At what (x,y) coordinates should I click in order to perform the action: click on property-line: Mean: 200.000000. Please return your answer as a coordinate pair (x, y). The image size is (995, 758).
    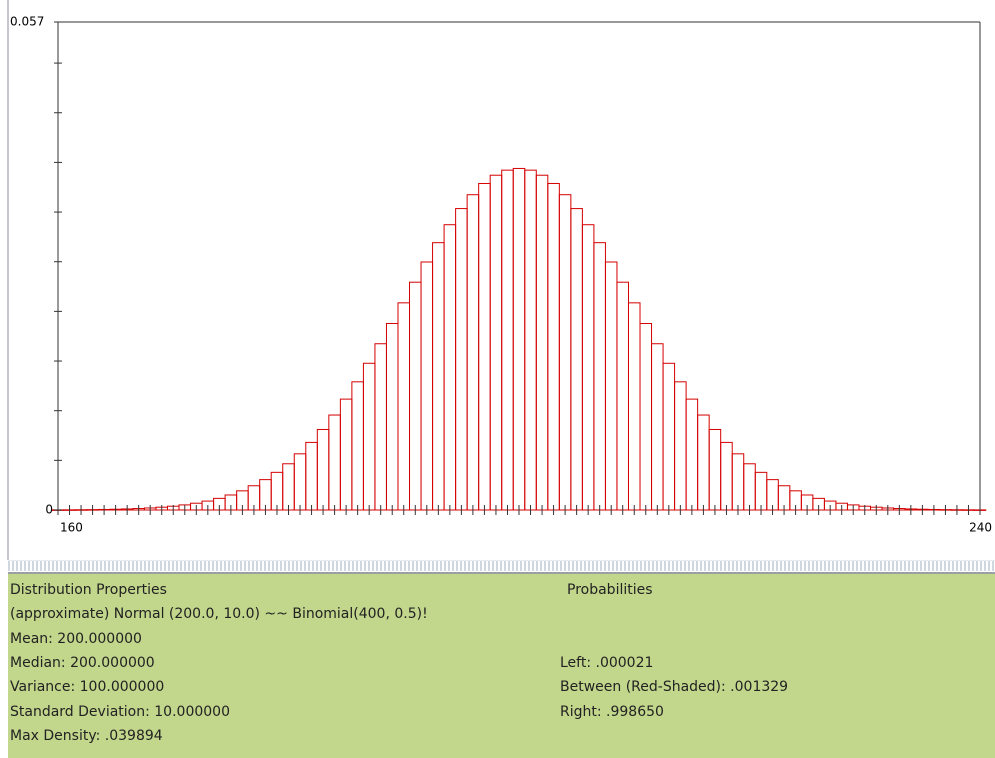
    Looking at the image, I should click on (76, 638).